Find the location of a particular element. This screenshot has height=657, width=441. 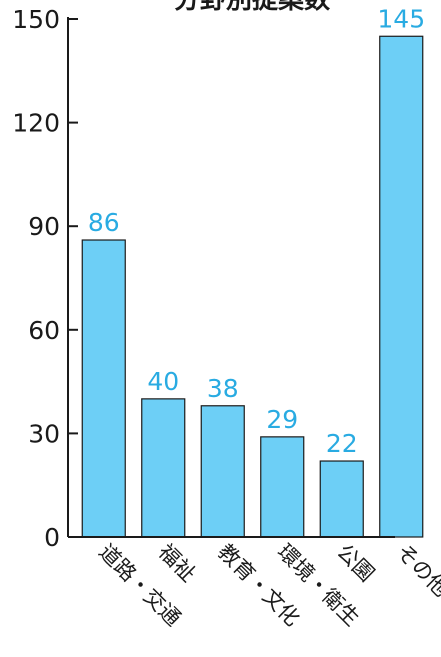

y-tick-label: 150 is located at coordinates (36, 19).